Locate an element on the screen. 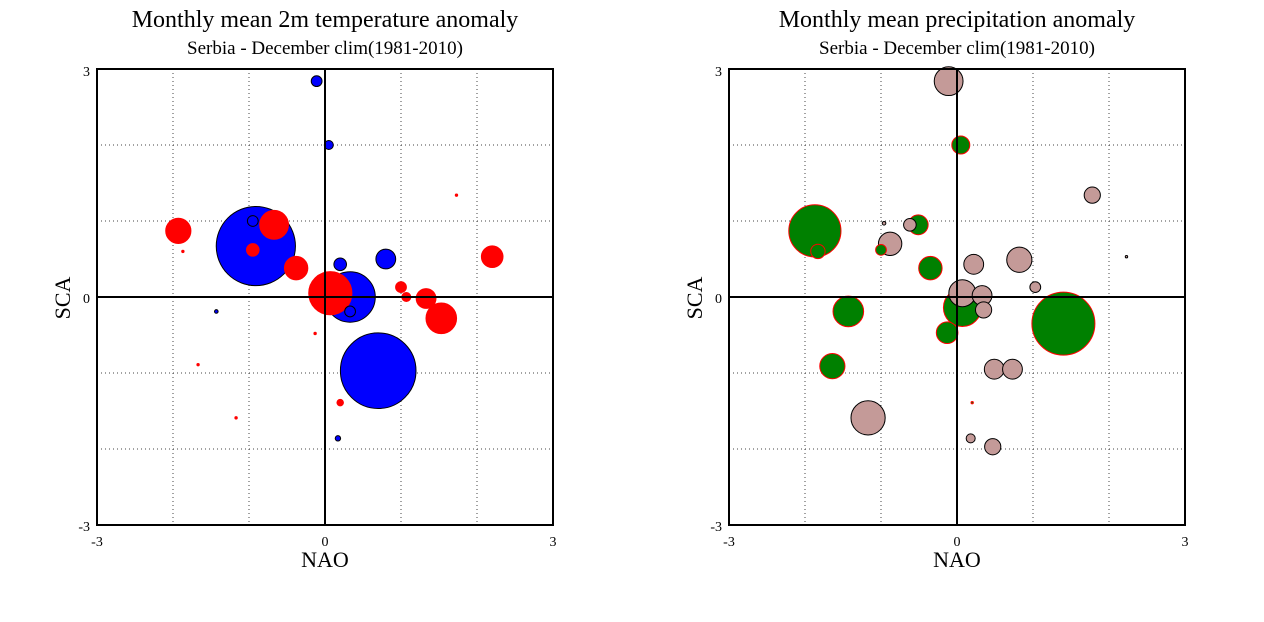 The width and height of the screenshot is (1264, 622). chart-title: Monthly mean 2m temperature anomaly is located at coordinates (325, 20).